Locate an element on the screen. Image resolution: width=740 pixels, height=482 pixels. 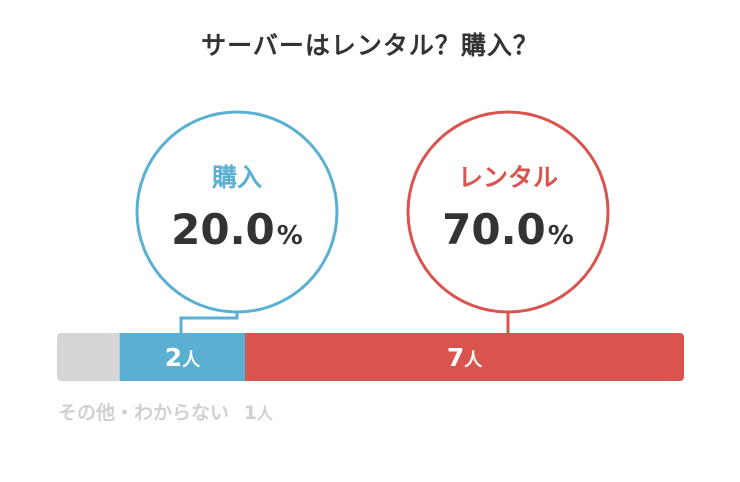
chart-title: サーバーはレンタル？購入？ is located at coordinates (370, 45).